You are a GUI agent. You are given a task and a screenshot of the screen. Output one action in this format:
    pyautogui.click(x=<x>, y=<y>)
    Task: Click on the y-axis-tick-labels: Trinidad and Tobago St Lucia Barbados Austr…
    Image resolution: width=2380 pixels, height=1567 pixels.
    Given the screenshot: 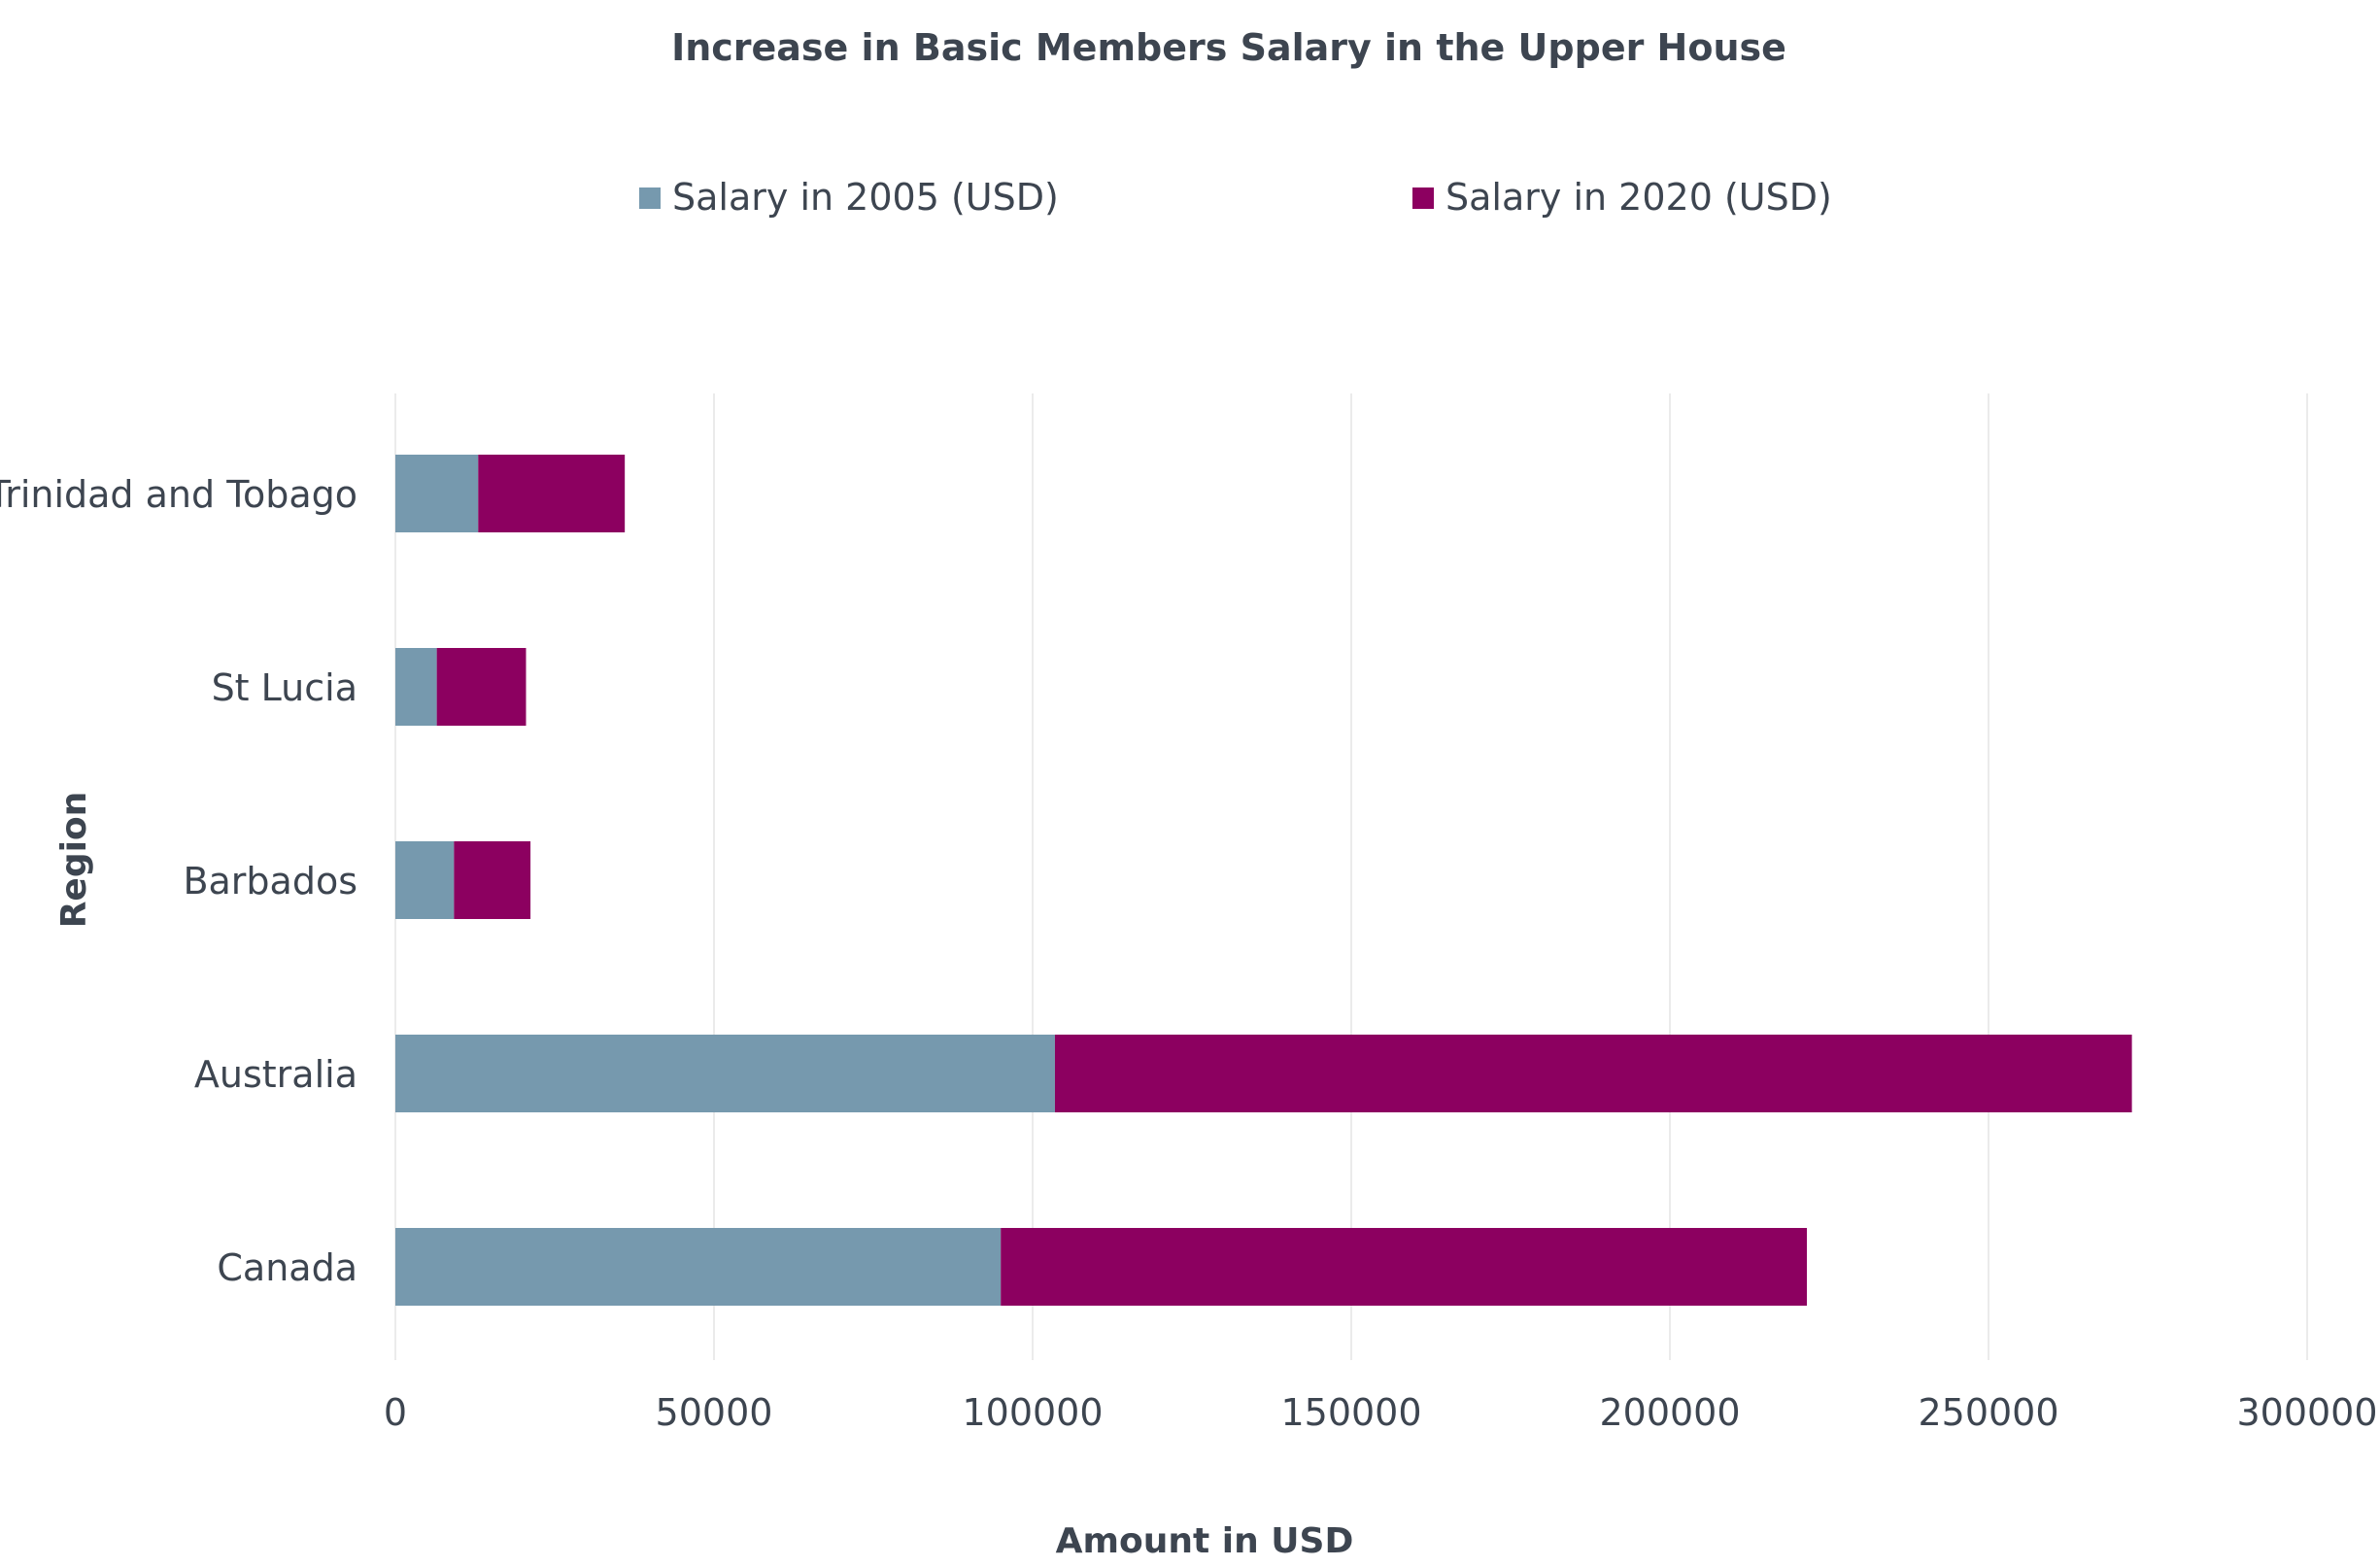 What is the action you would take?
    pyautogui.click(x=178, y=881)
    